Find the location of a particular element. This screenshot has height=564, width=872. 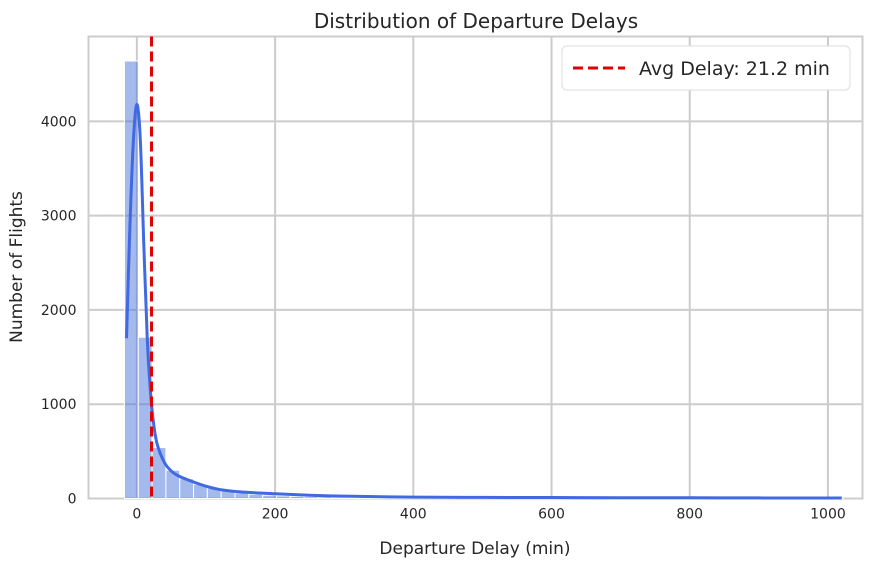

legend: Avg Delay: 21.2 min is located at coordinates (706, 68).